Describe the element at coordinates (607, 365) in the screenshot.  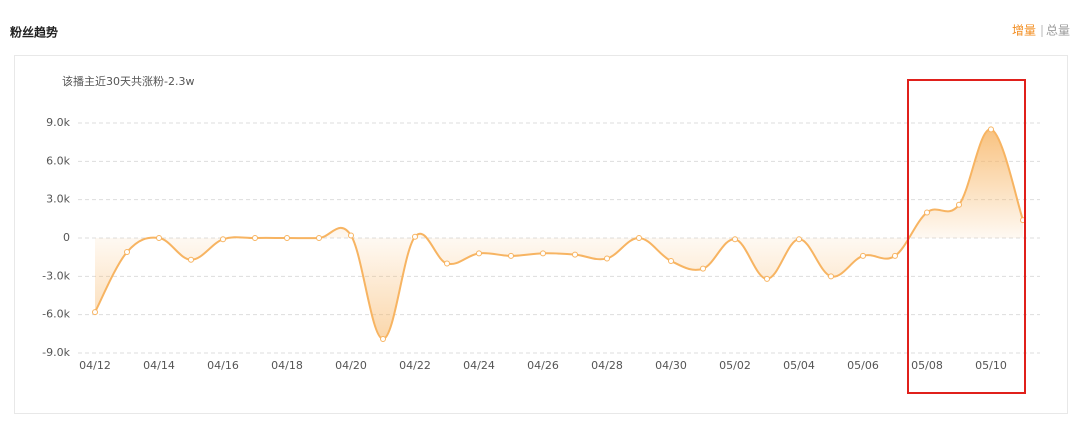
I see `x-tick-label: 04/28` at that location.